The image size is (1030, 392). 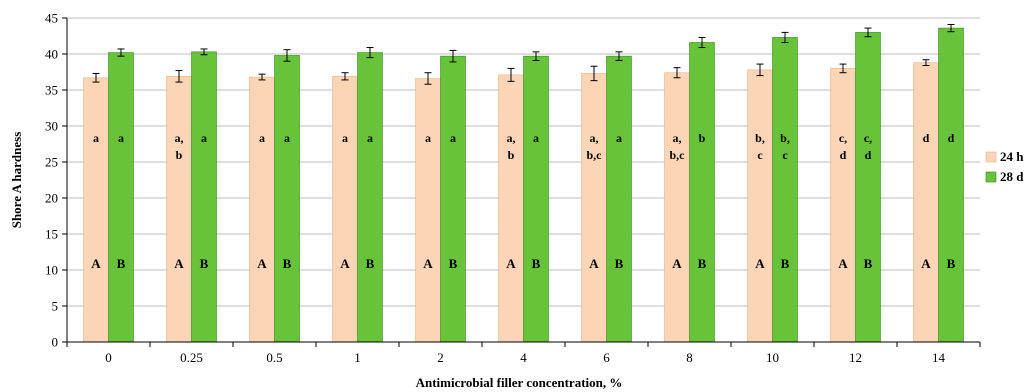 I want to click on x-tick-label: 4, so click(x=523, y=357).